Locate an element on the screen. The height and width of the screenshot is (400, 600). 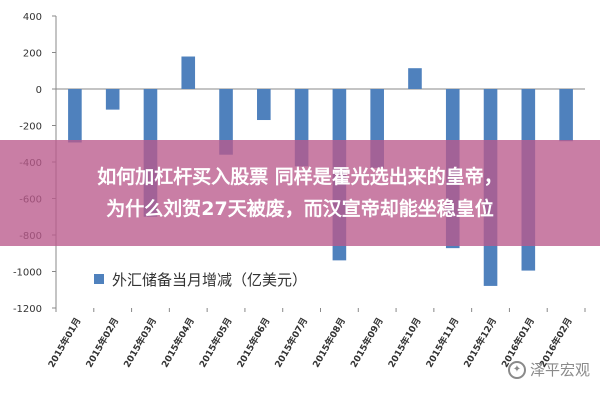
legend-swatch is located at coordinates (99, 279).